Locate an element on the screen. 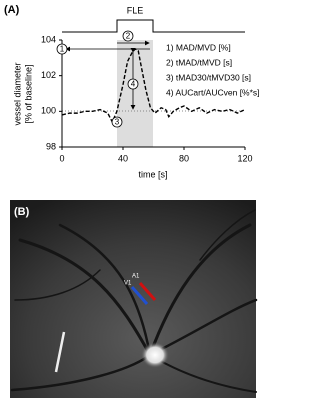  x-tick-label: 0 is located at coordinates (61, 158).